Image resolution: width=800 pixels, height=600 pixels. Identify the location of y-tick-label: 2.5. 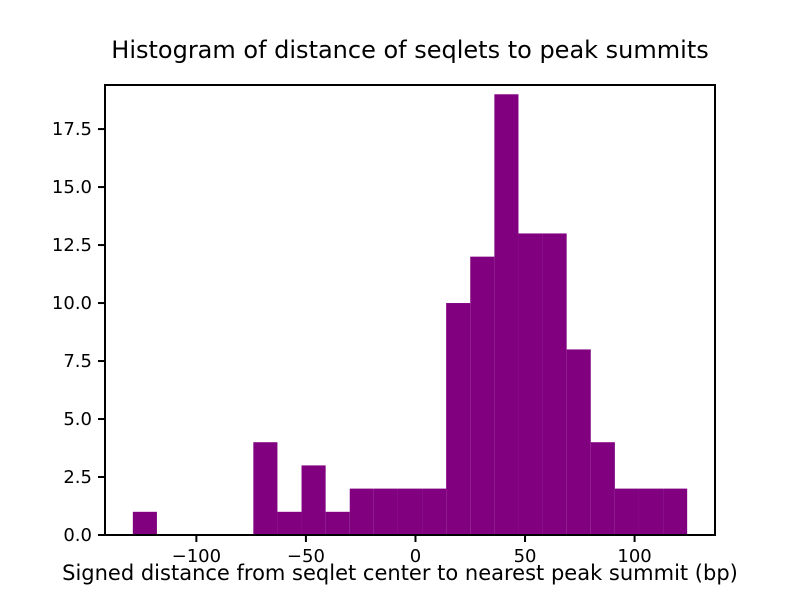
(77, 477).